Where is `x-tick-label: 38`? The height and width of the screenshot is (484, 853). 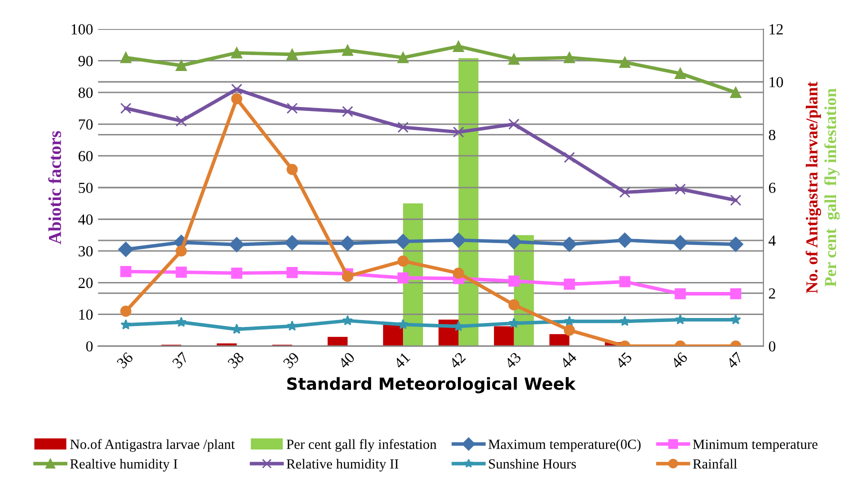
x-tick-label: 38 is located at coordinates (235, 360).